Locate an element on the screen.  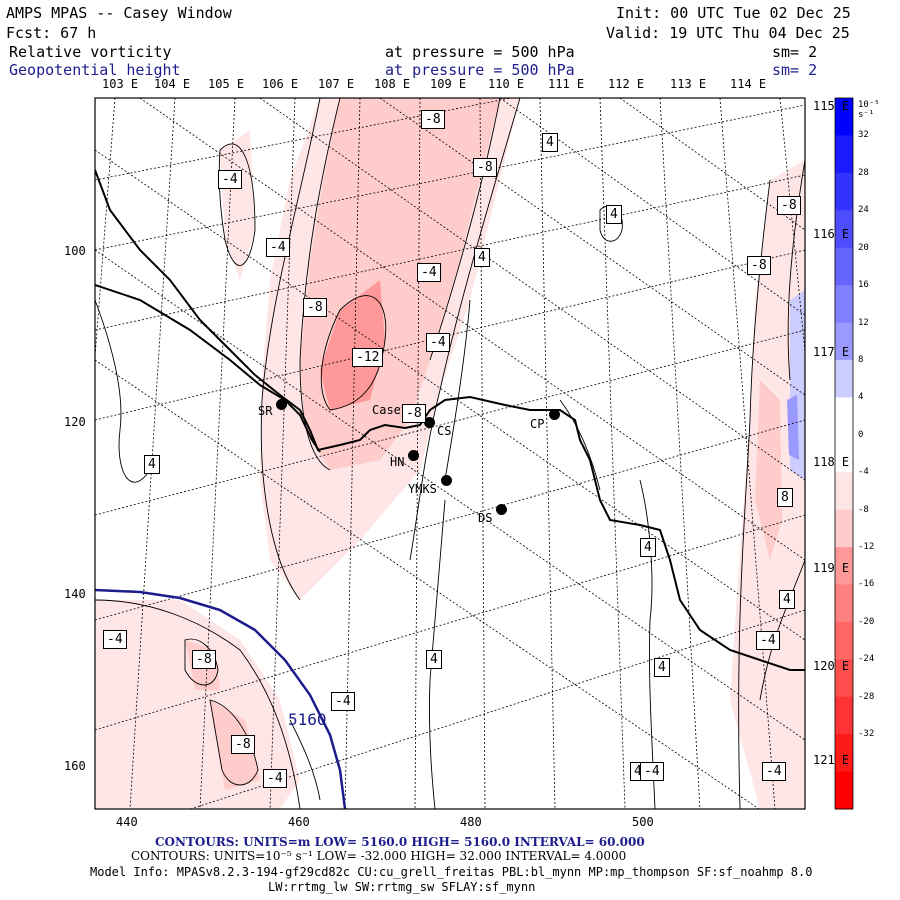
lon-label: 115 E is located at coordinates (831, 106).